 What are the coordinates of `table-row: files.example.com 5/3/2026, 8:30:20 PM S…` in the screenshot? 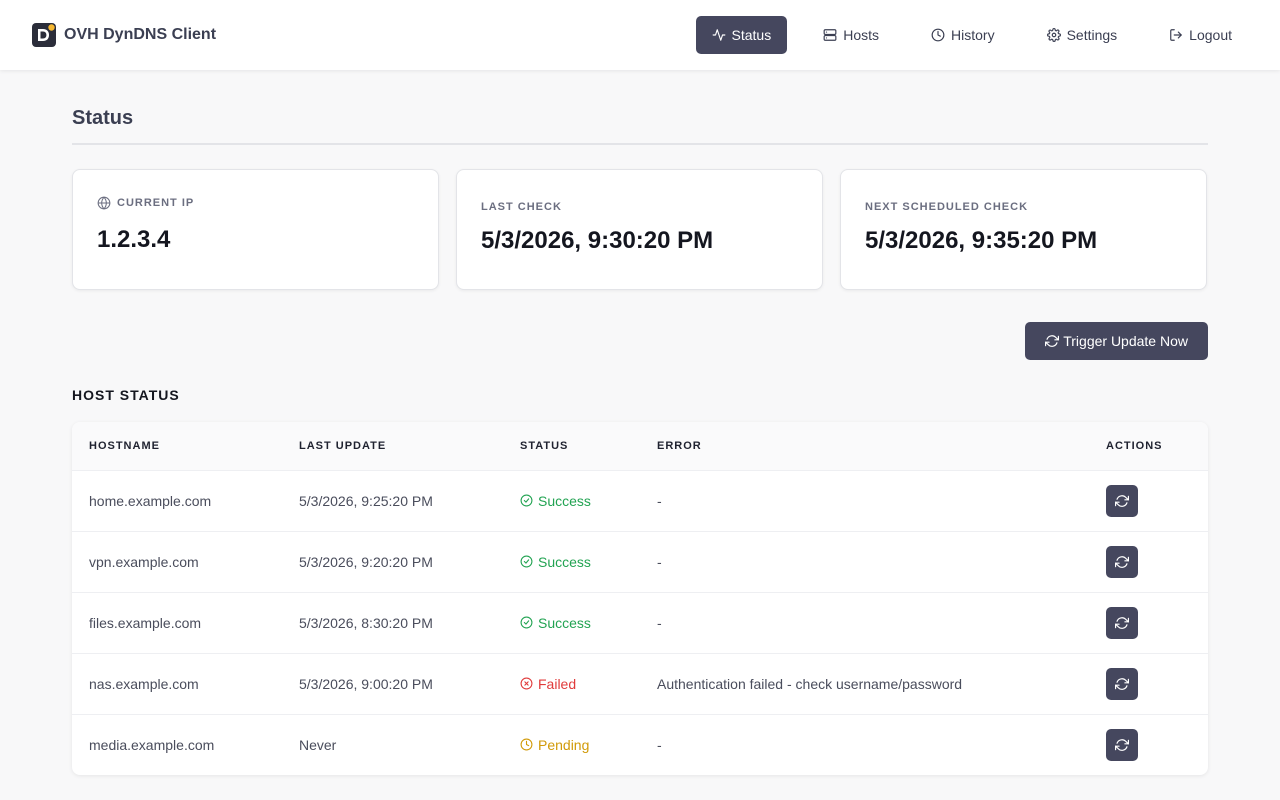 It's located at (640, 622).